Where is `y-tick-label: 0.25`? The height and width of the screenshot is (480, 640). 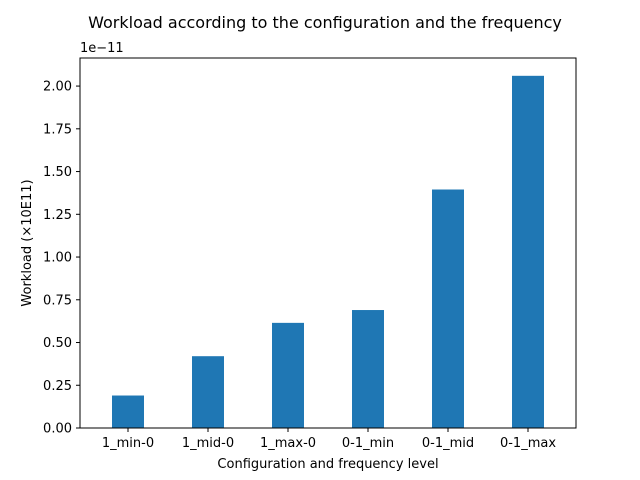
y-tick-label: 0.25 is located at coordinates (57, 386).